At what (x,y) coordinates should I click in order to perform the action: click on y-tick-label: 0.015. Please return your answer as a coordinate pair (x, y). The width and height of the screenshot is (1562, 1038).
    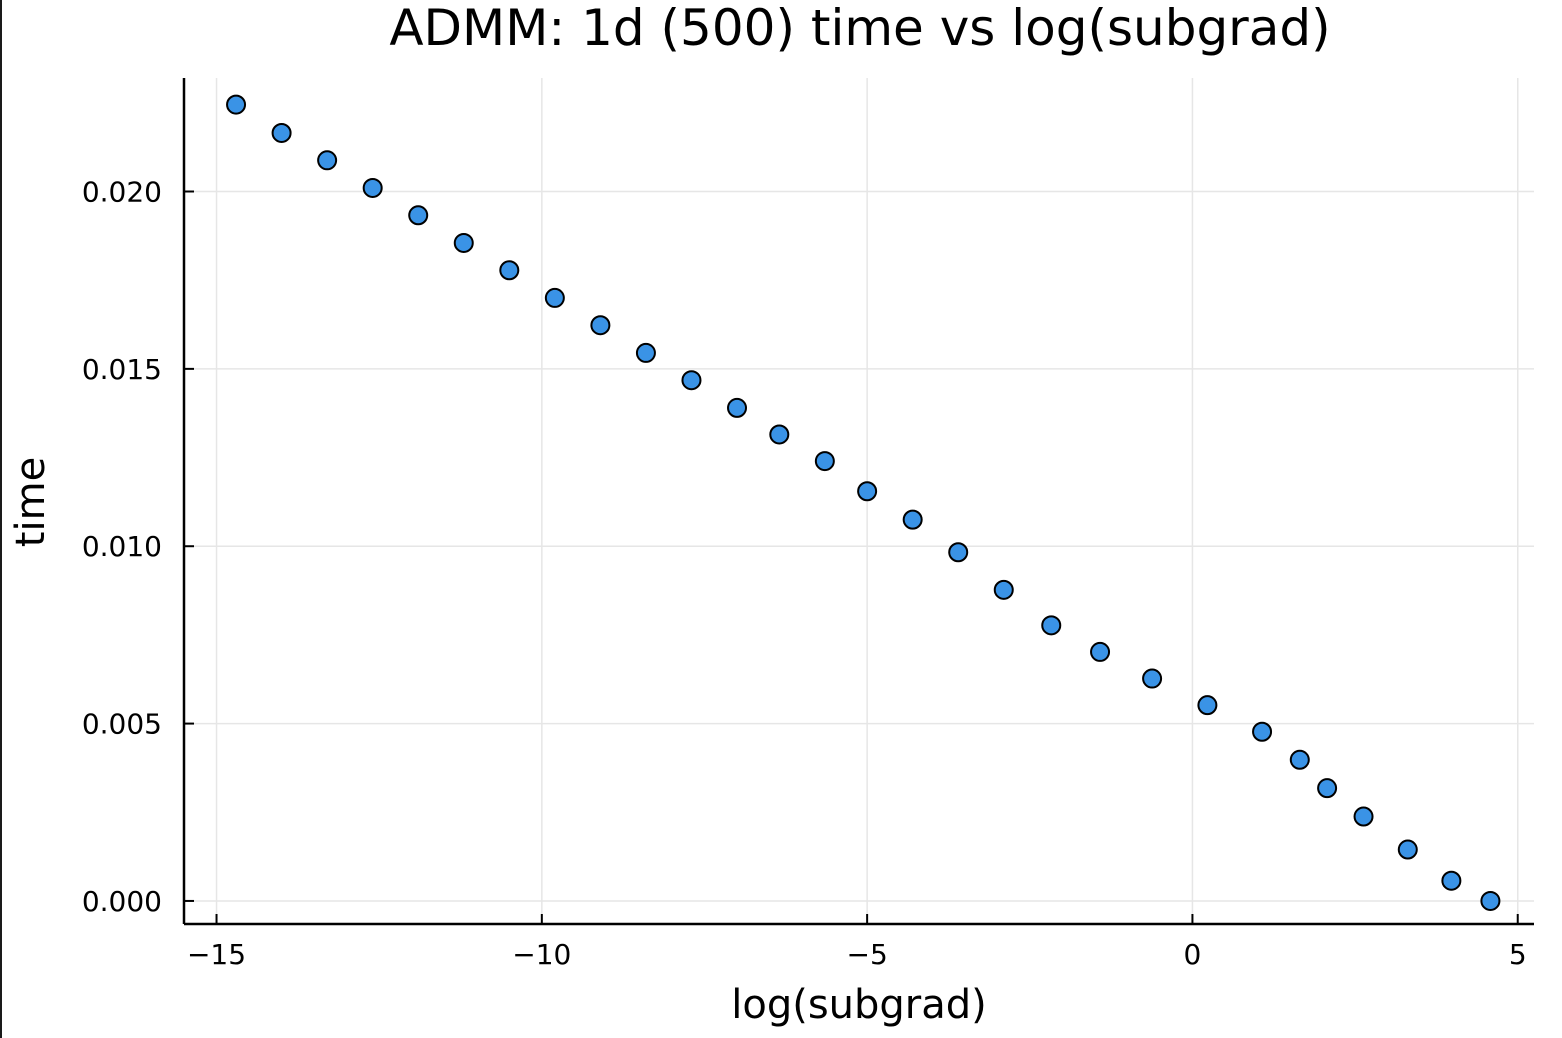
    Looking at the image, I should click on (122, 369).